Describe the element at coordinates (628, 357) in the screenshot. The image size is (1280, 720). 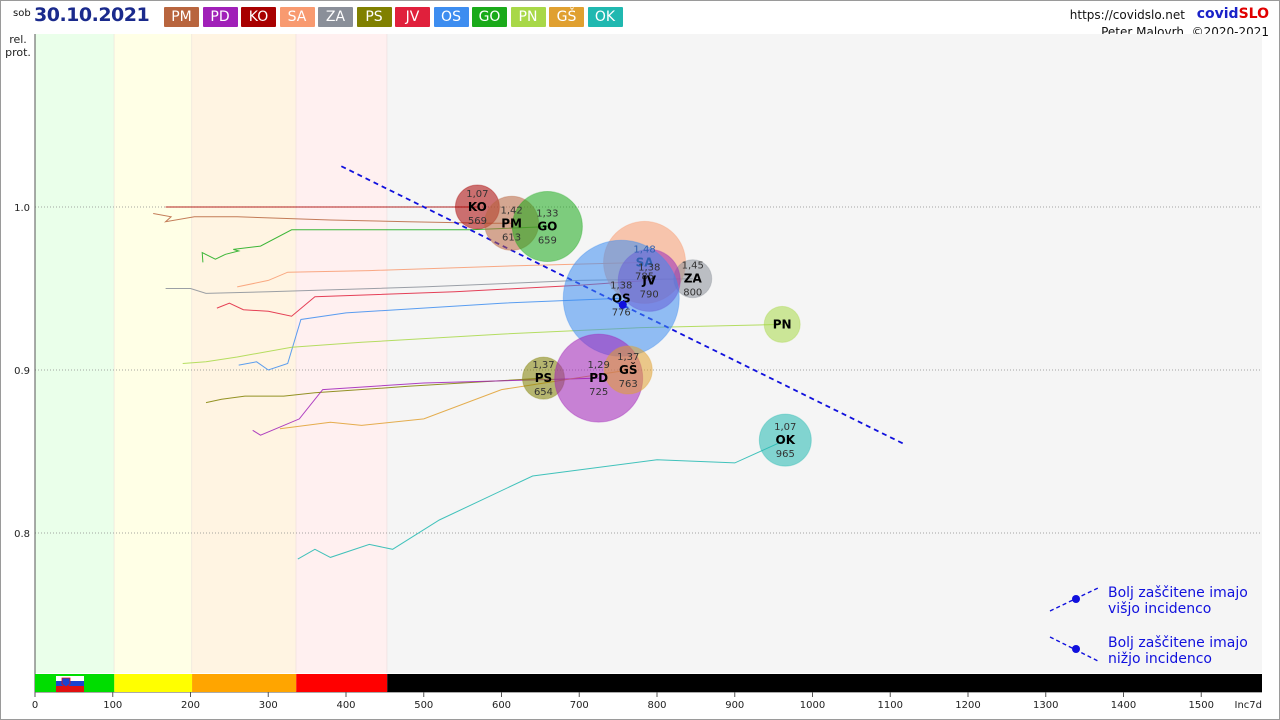
I see `bubble-value-GŠ: 1,37` at that location.